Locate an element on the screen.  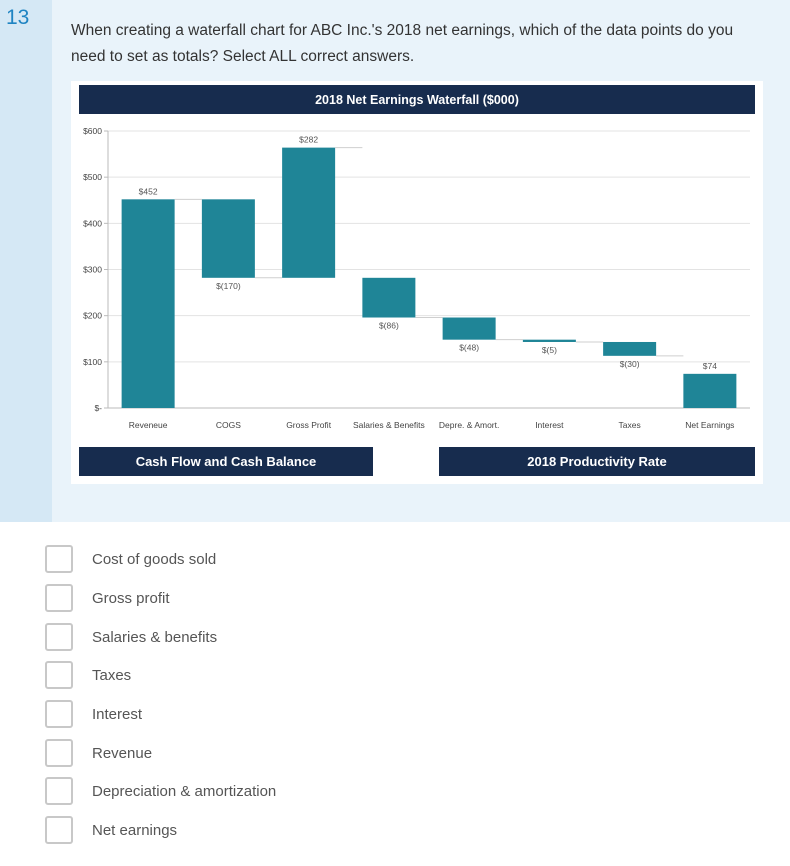
option-cost-of-goods-sold: Cost of goods sold is located at coordinates (245, 561).